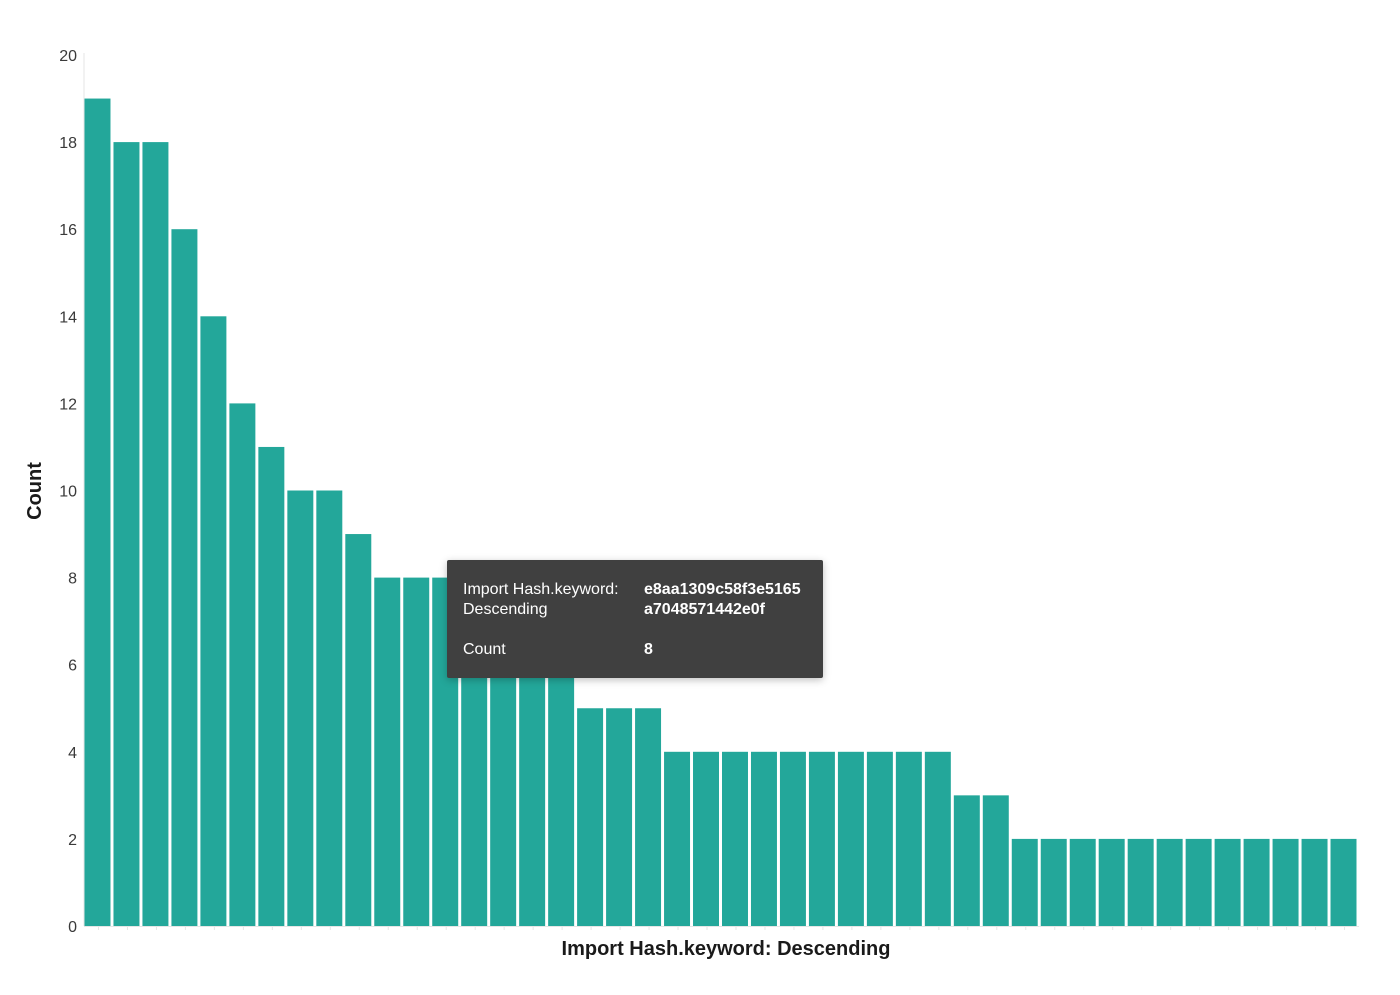 The height and width of the screenshot is (995, 1400). What do you see at coordinates (635, 650) in the screenshot?
I see `tooltip-count-row: Count 8` at bounding box center [635, 650].